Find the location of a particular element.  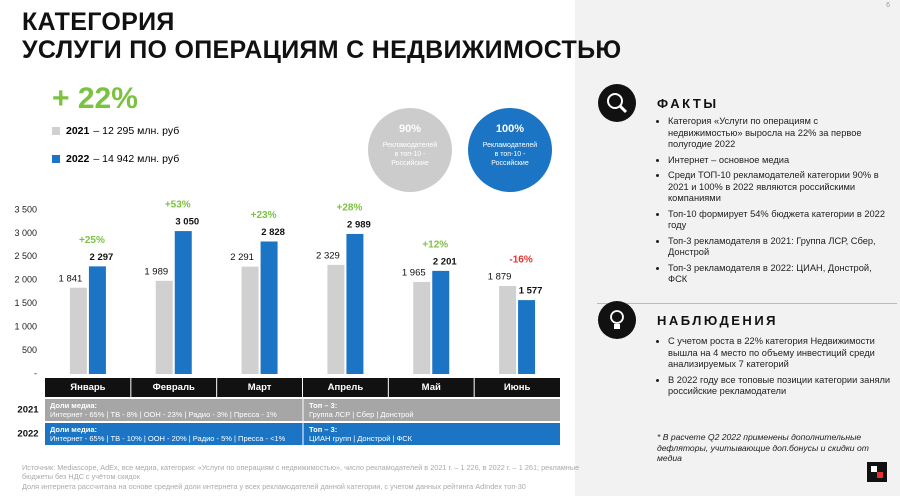

facts-title: ФАКТЫ is located at coordinates (688, 103).